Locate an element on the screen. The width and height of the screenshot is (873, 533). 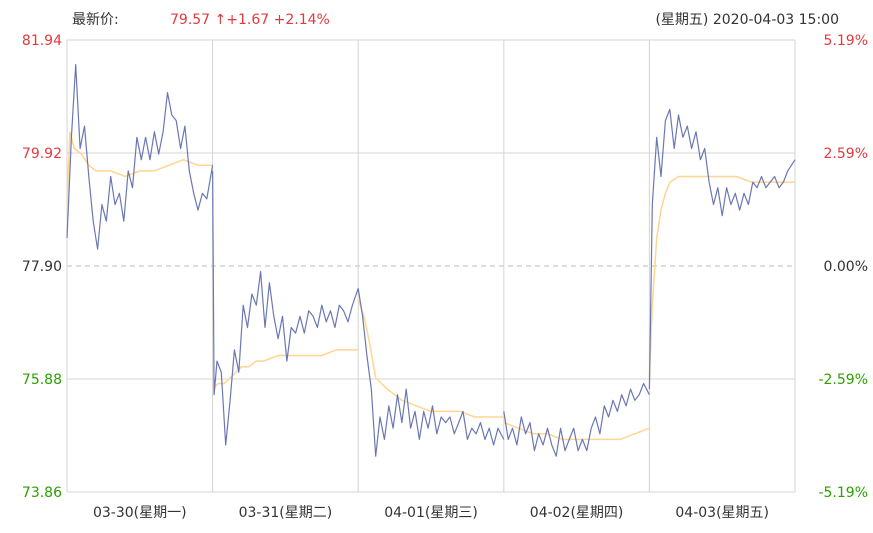
timestamp-label: (星期五) 2020-04-03 15:00 is located at coordinates (747, 20).